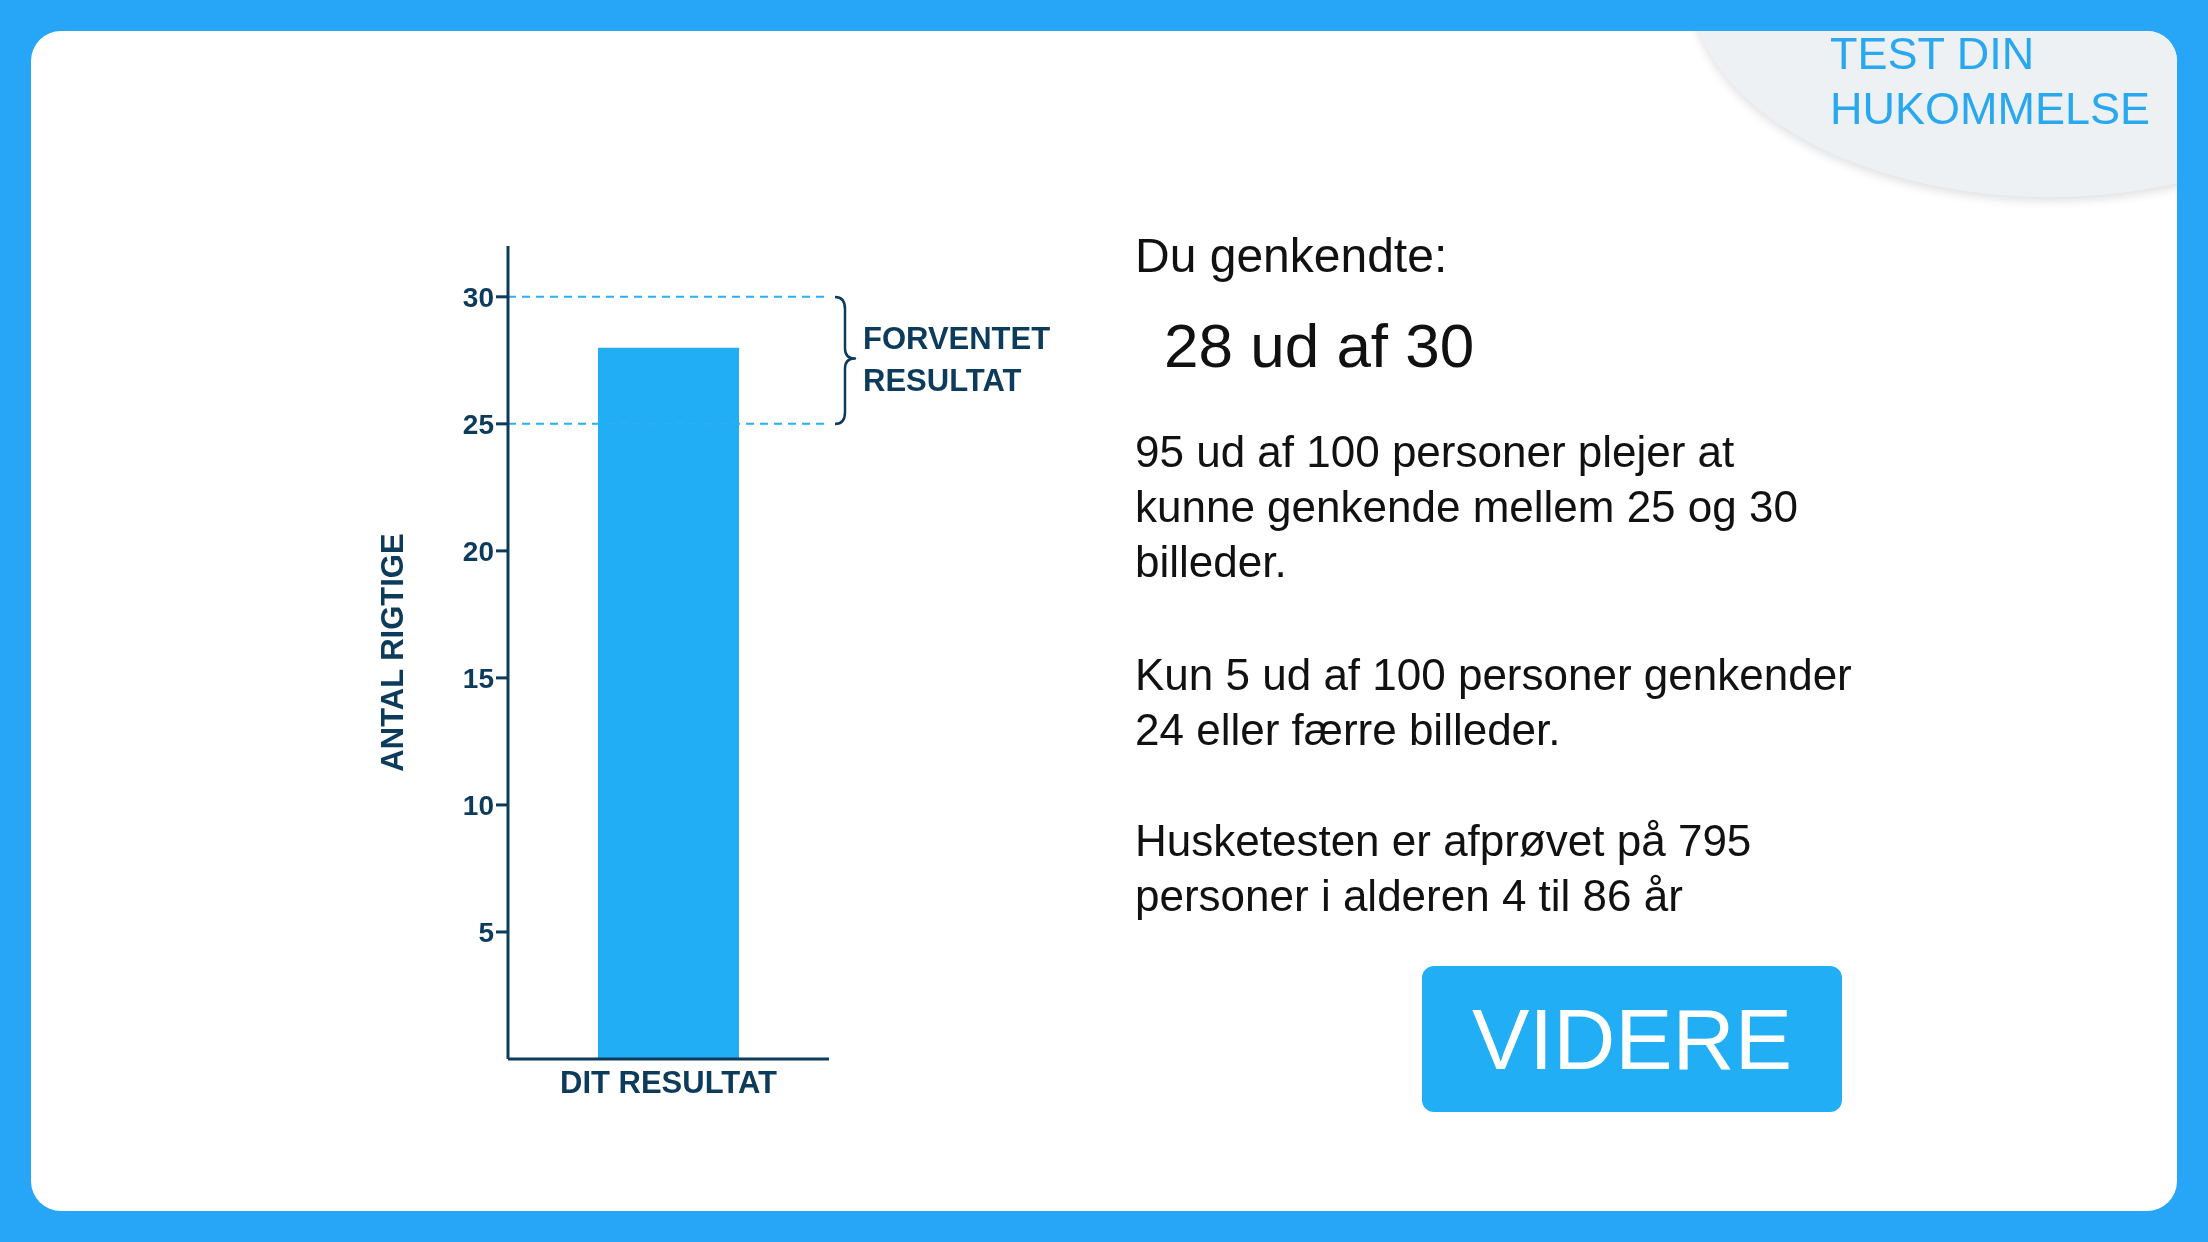 This screenshot has height=1242, width=2208. Describe the element at coordinates (1632, 1039) in the screenshot. I see `text: VIDERE` at that location.